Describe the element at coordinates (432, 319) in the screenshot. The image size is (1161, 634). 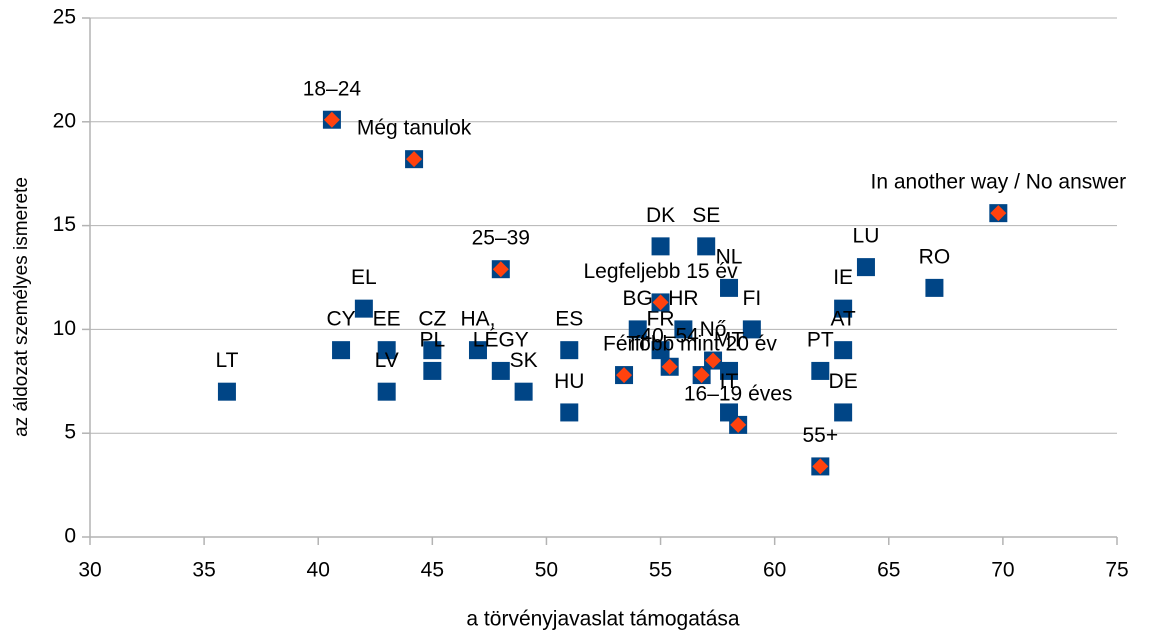
I see `point-label: CZ` at that location.